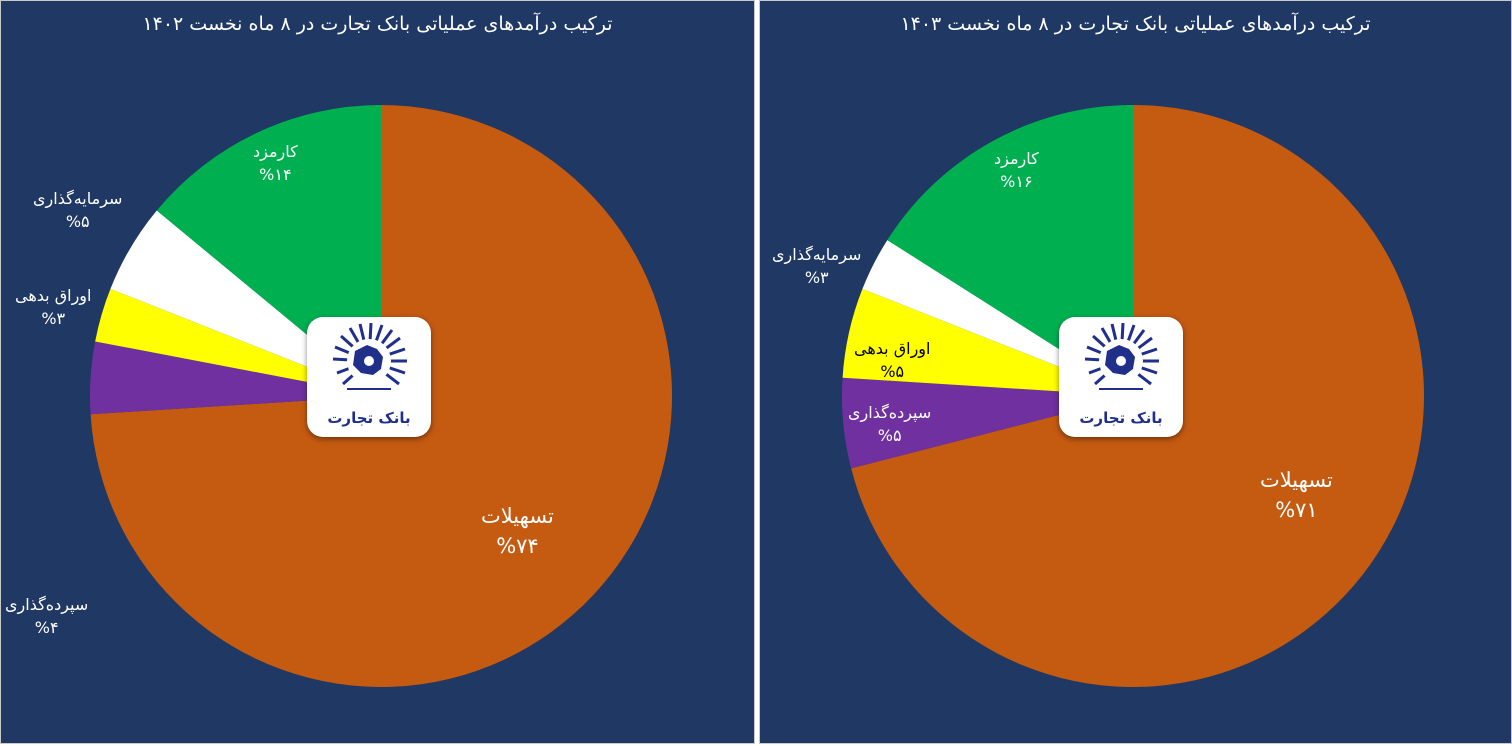  Describe the element at coordinates (1296, 495) in the screenshot. I see `slice-label-loans: تسهیلات %۷۱` at that location.